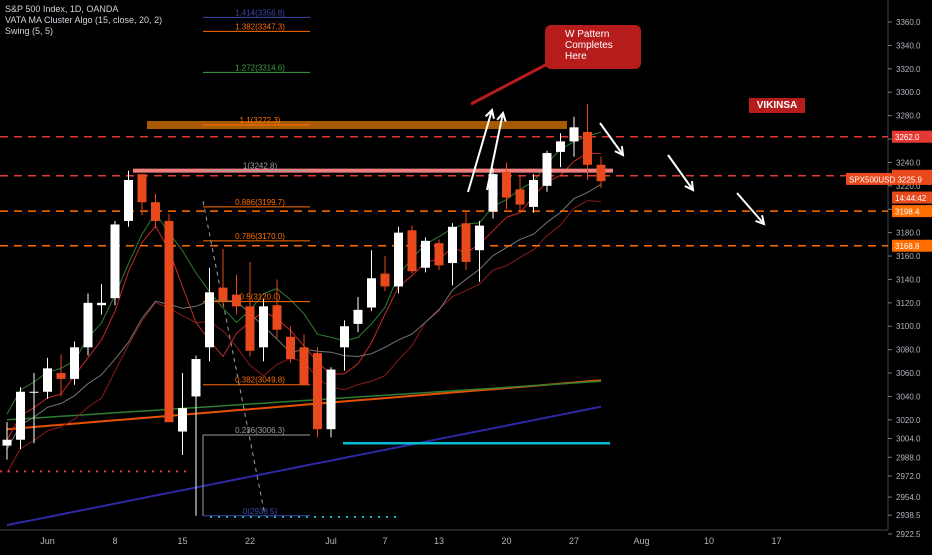 This screenshot has width=932, height=555. Describe the element at coordinates (908, 396) in the screenshot. I see `price-tick-label: 3040.0` at that location.